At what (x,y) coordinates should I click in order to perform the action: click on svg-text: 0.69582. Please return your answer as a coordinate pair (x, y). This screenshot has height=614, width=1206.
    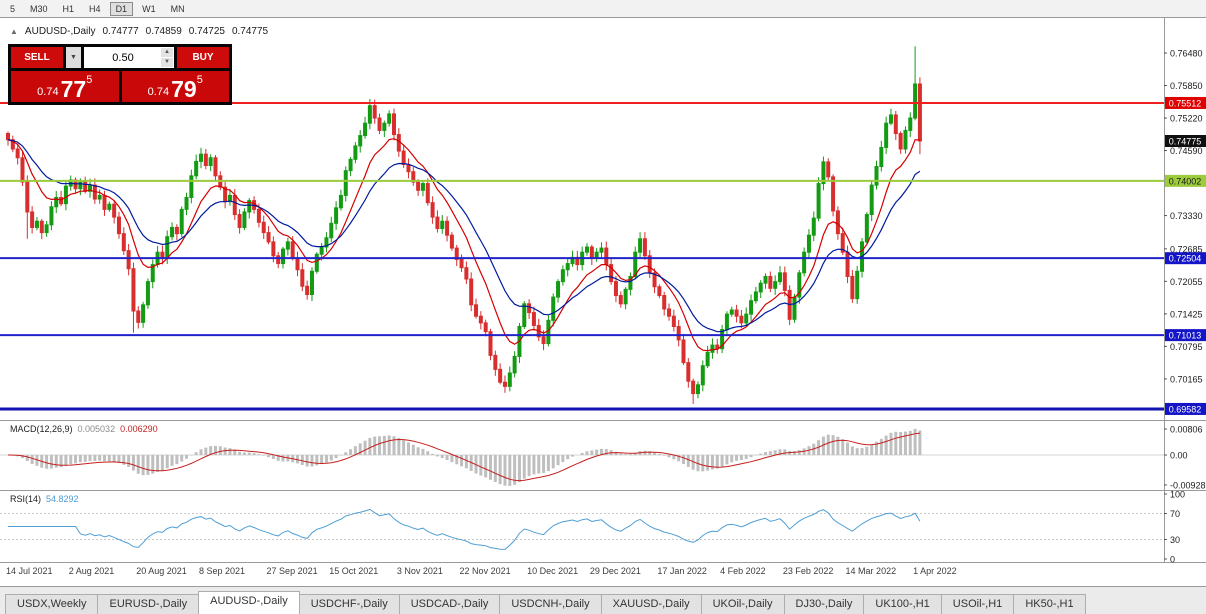
    Looking at the image, I should click on (1185, 409).